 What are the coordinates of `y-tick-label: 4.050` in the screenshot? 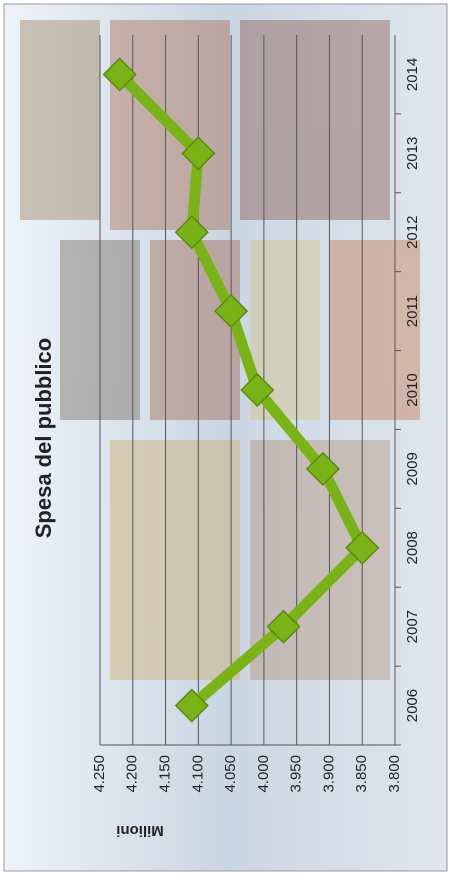 It's located at (230, 774).